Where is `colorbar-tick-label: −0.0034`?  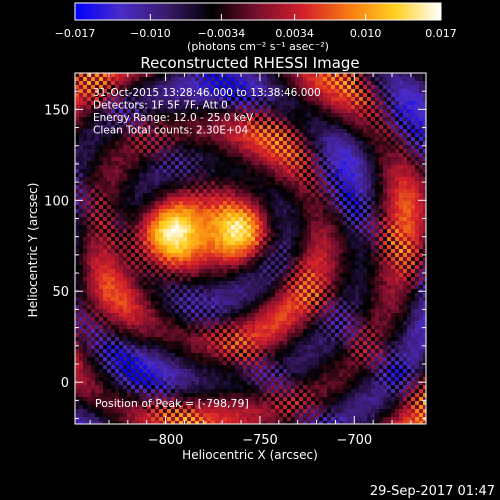
colorbar-tick-label: −0.0034 is located at coordinates (222, 33).